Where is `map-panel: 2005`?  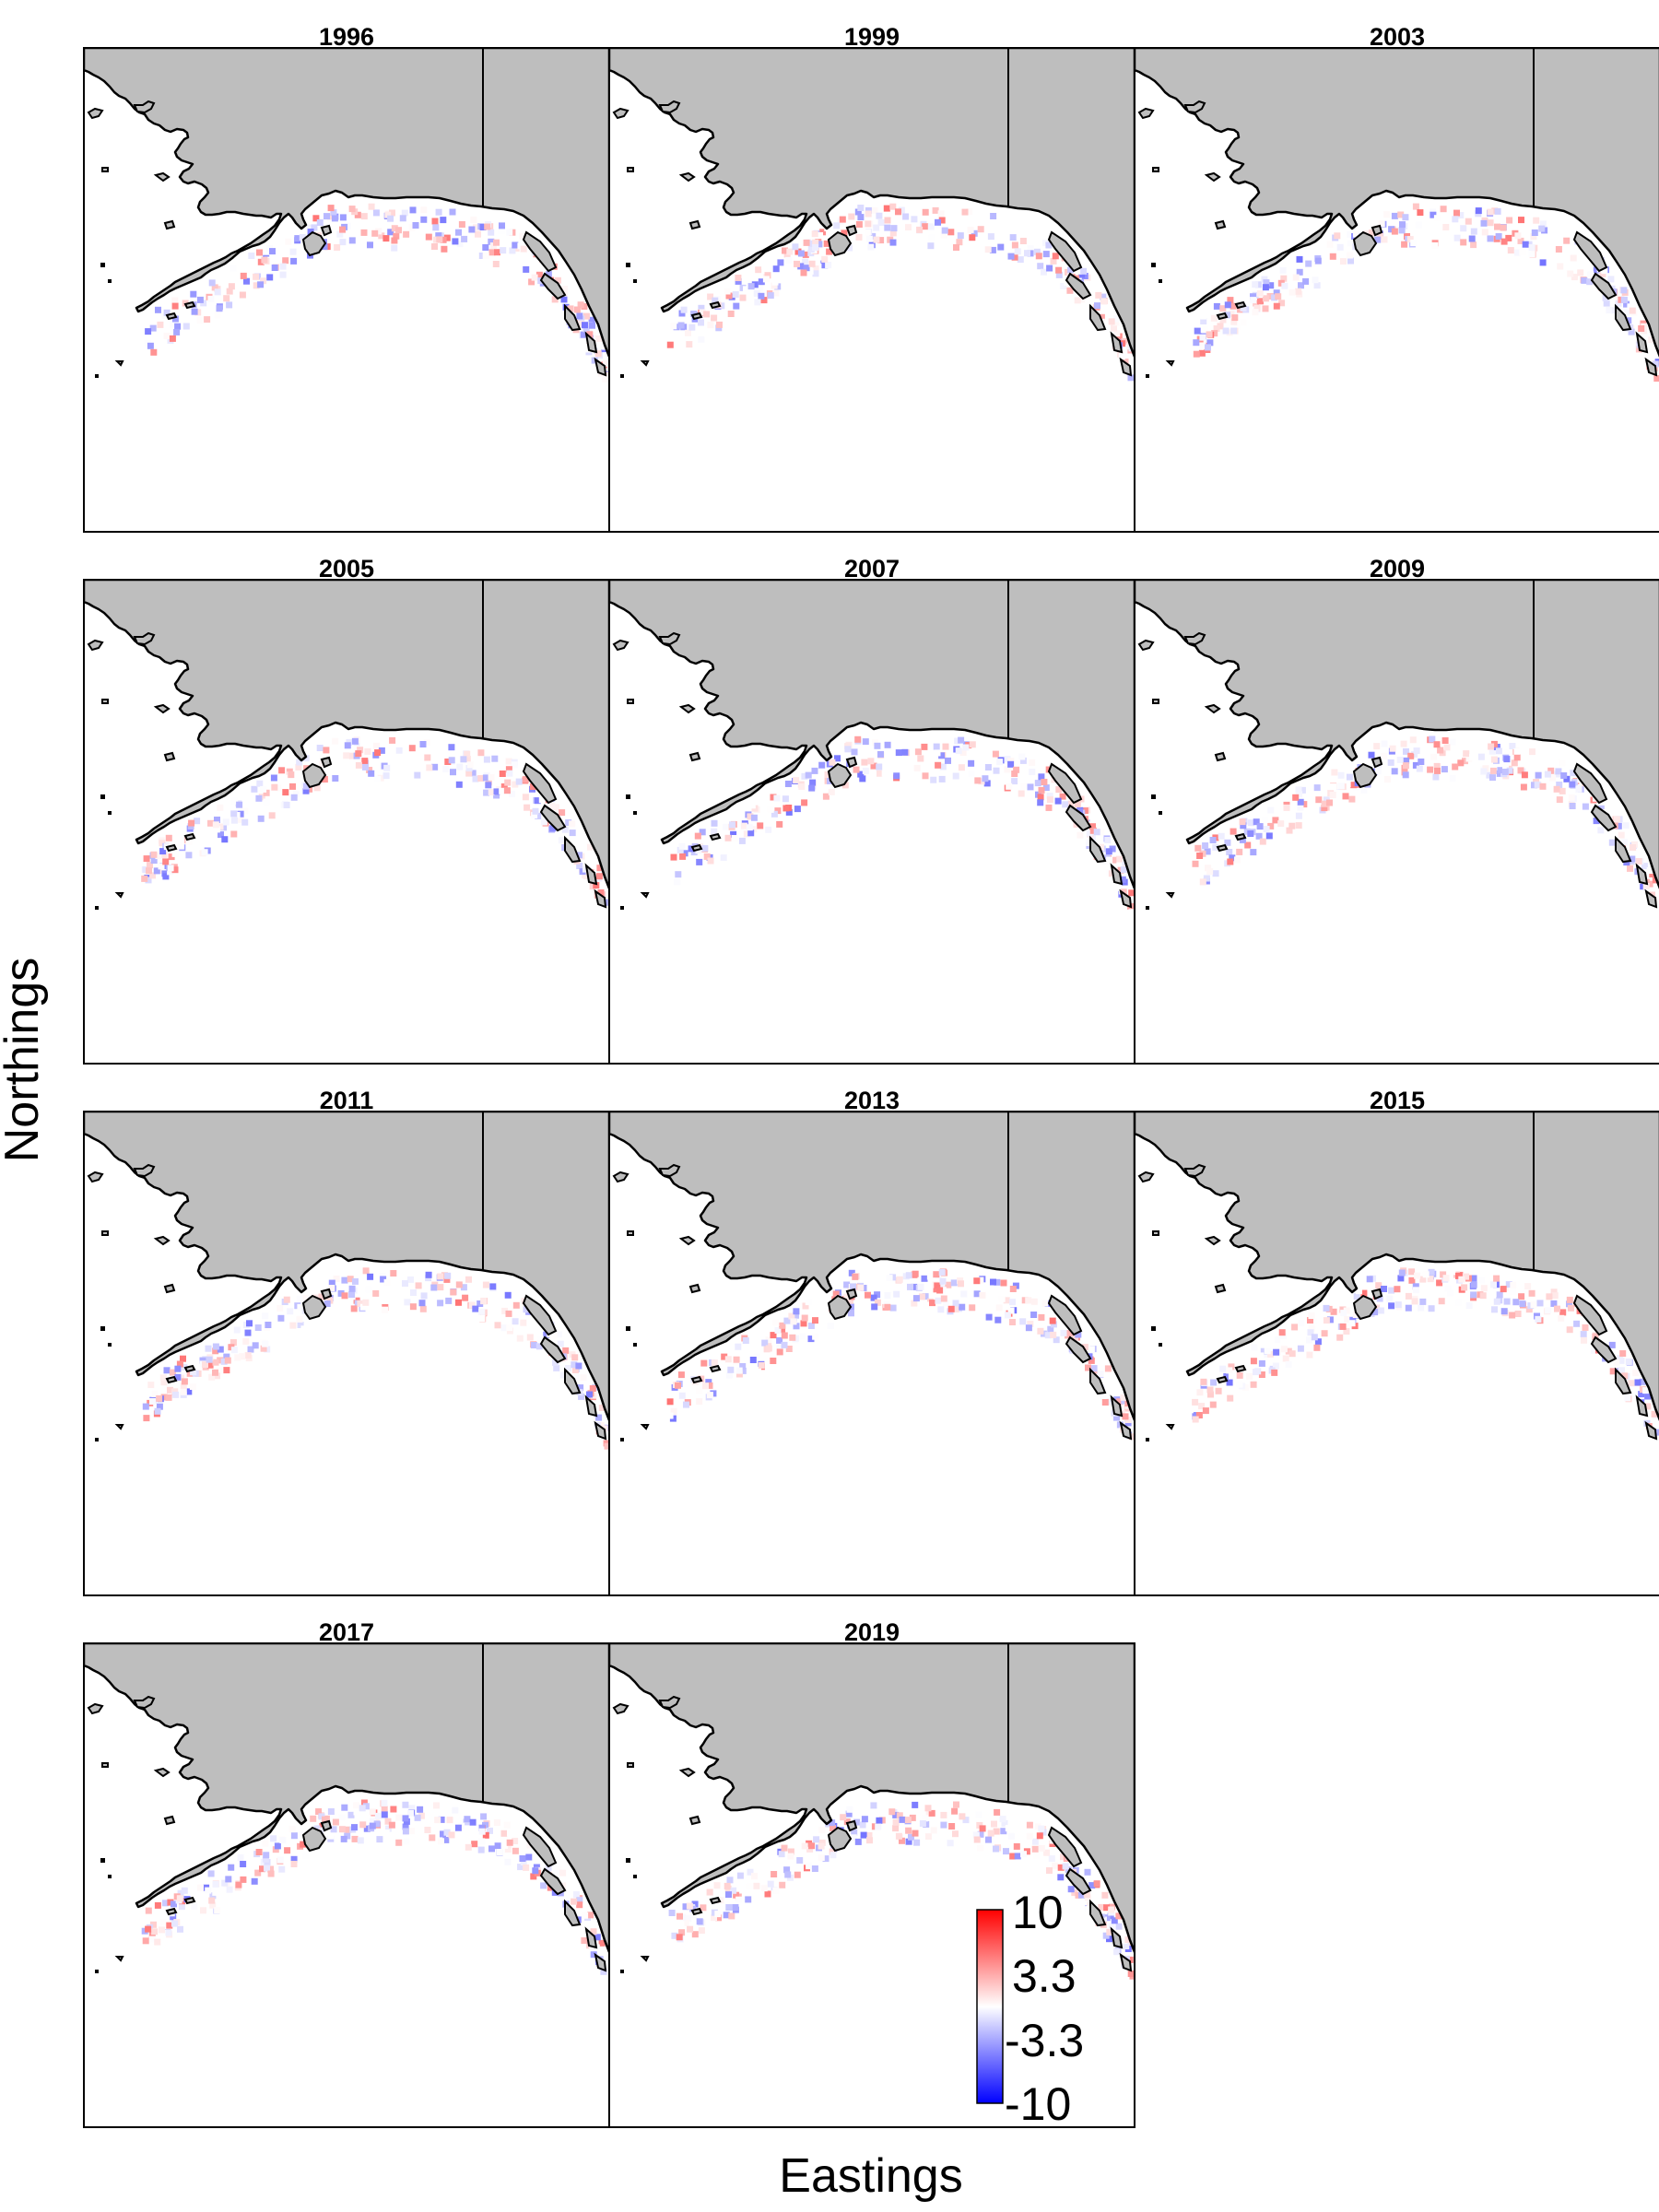 map-panel: 2005 is located at coordinates (346, 810).